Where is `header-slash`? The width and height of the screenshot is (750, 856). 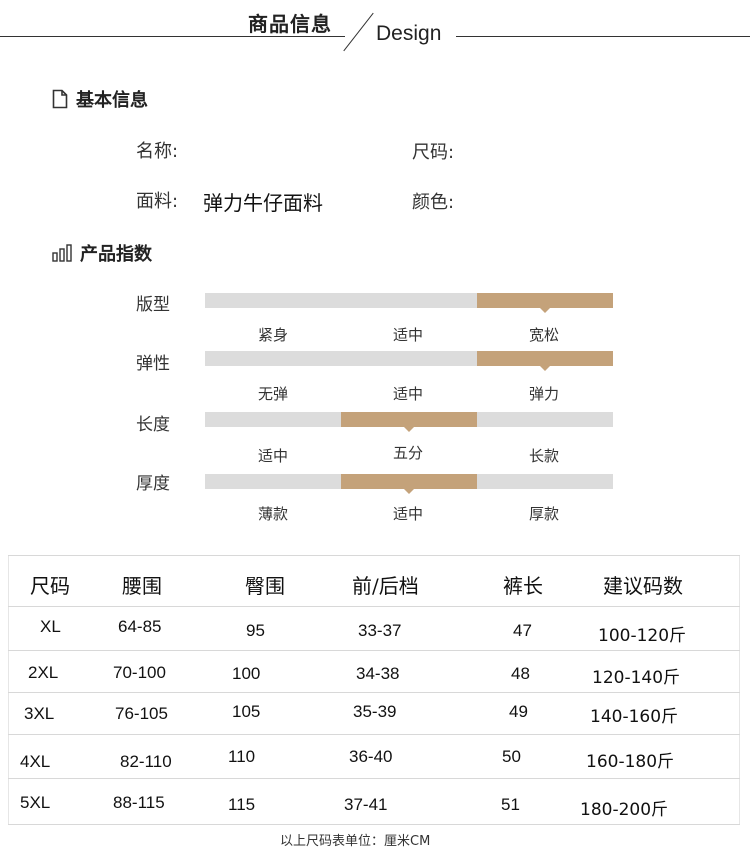
header-slash is located at coordinates (358, 32).